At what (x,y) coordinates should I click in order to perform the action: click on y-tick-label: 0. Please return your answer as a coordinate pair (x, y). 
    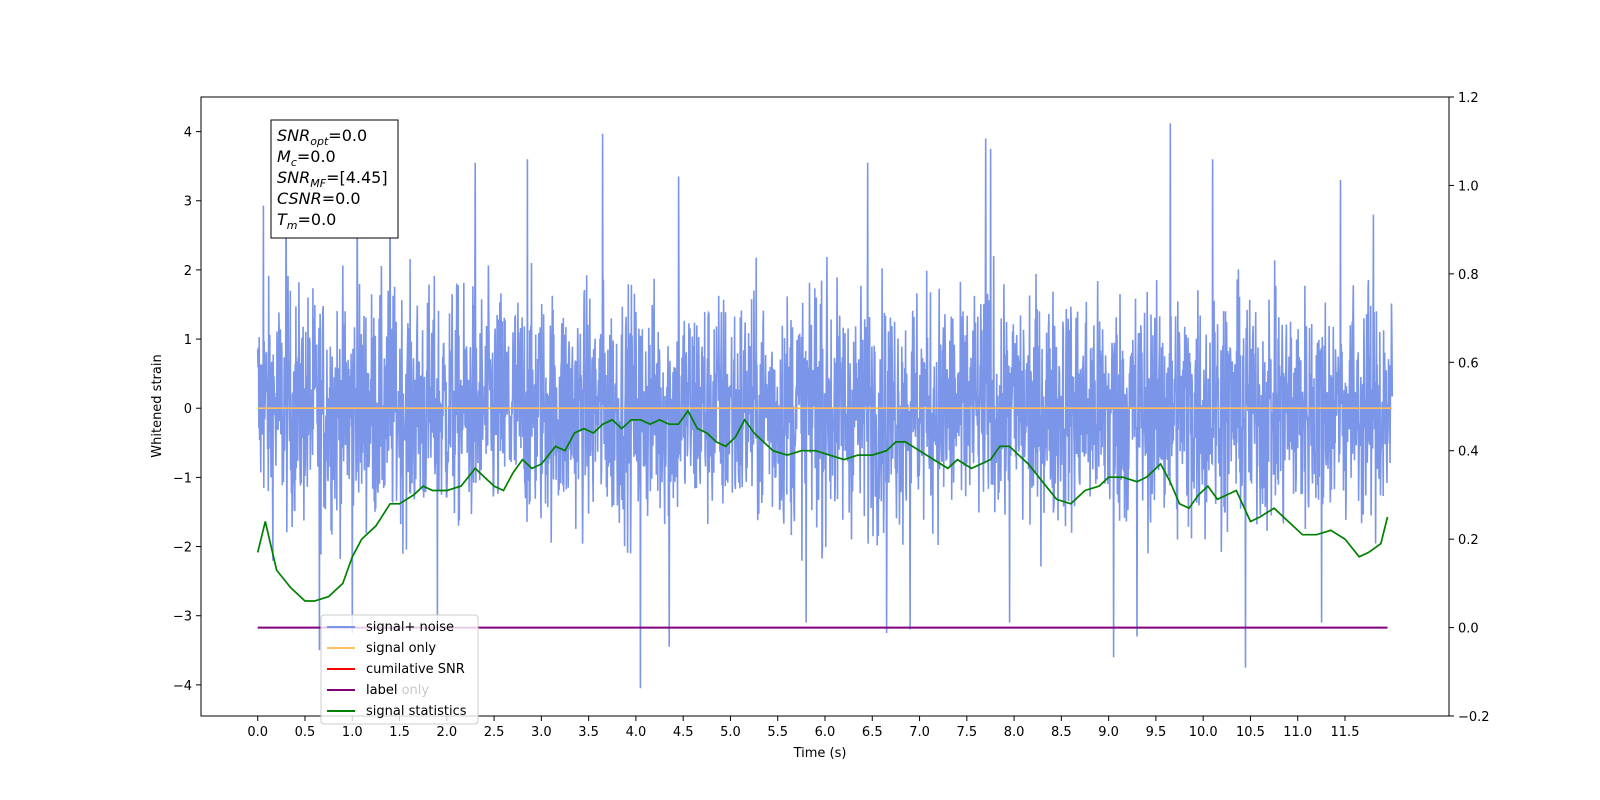
    Looking at the image, I should click on (188, 409).